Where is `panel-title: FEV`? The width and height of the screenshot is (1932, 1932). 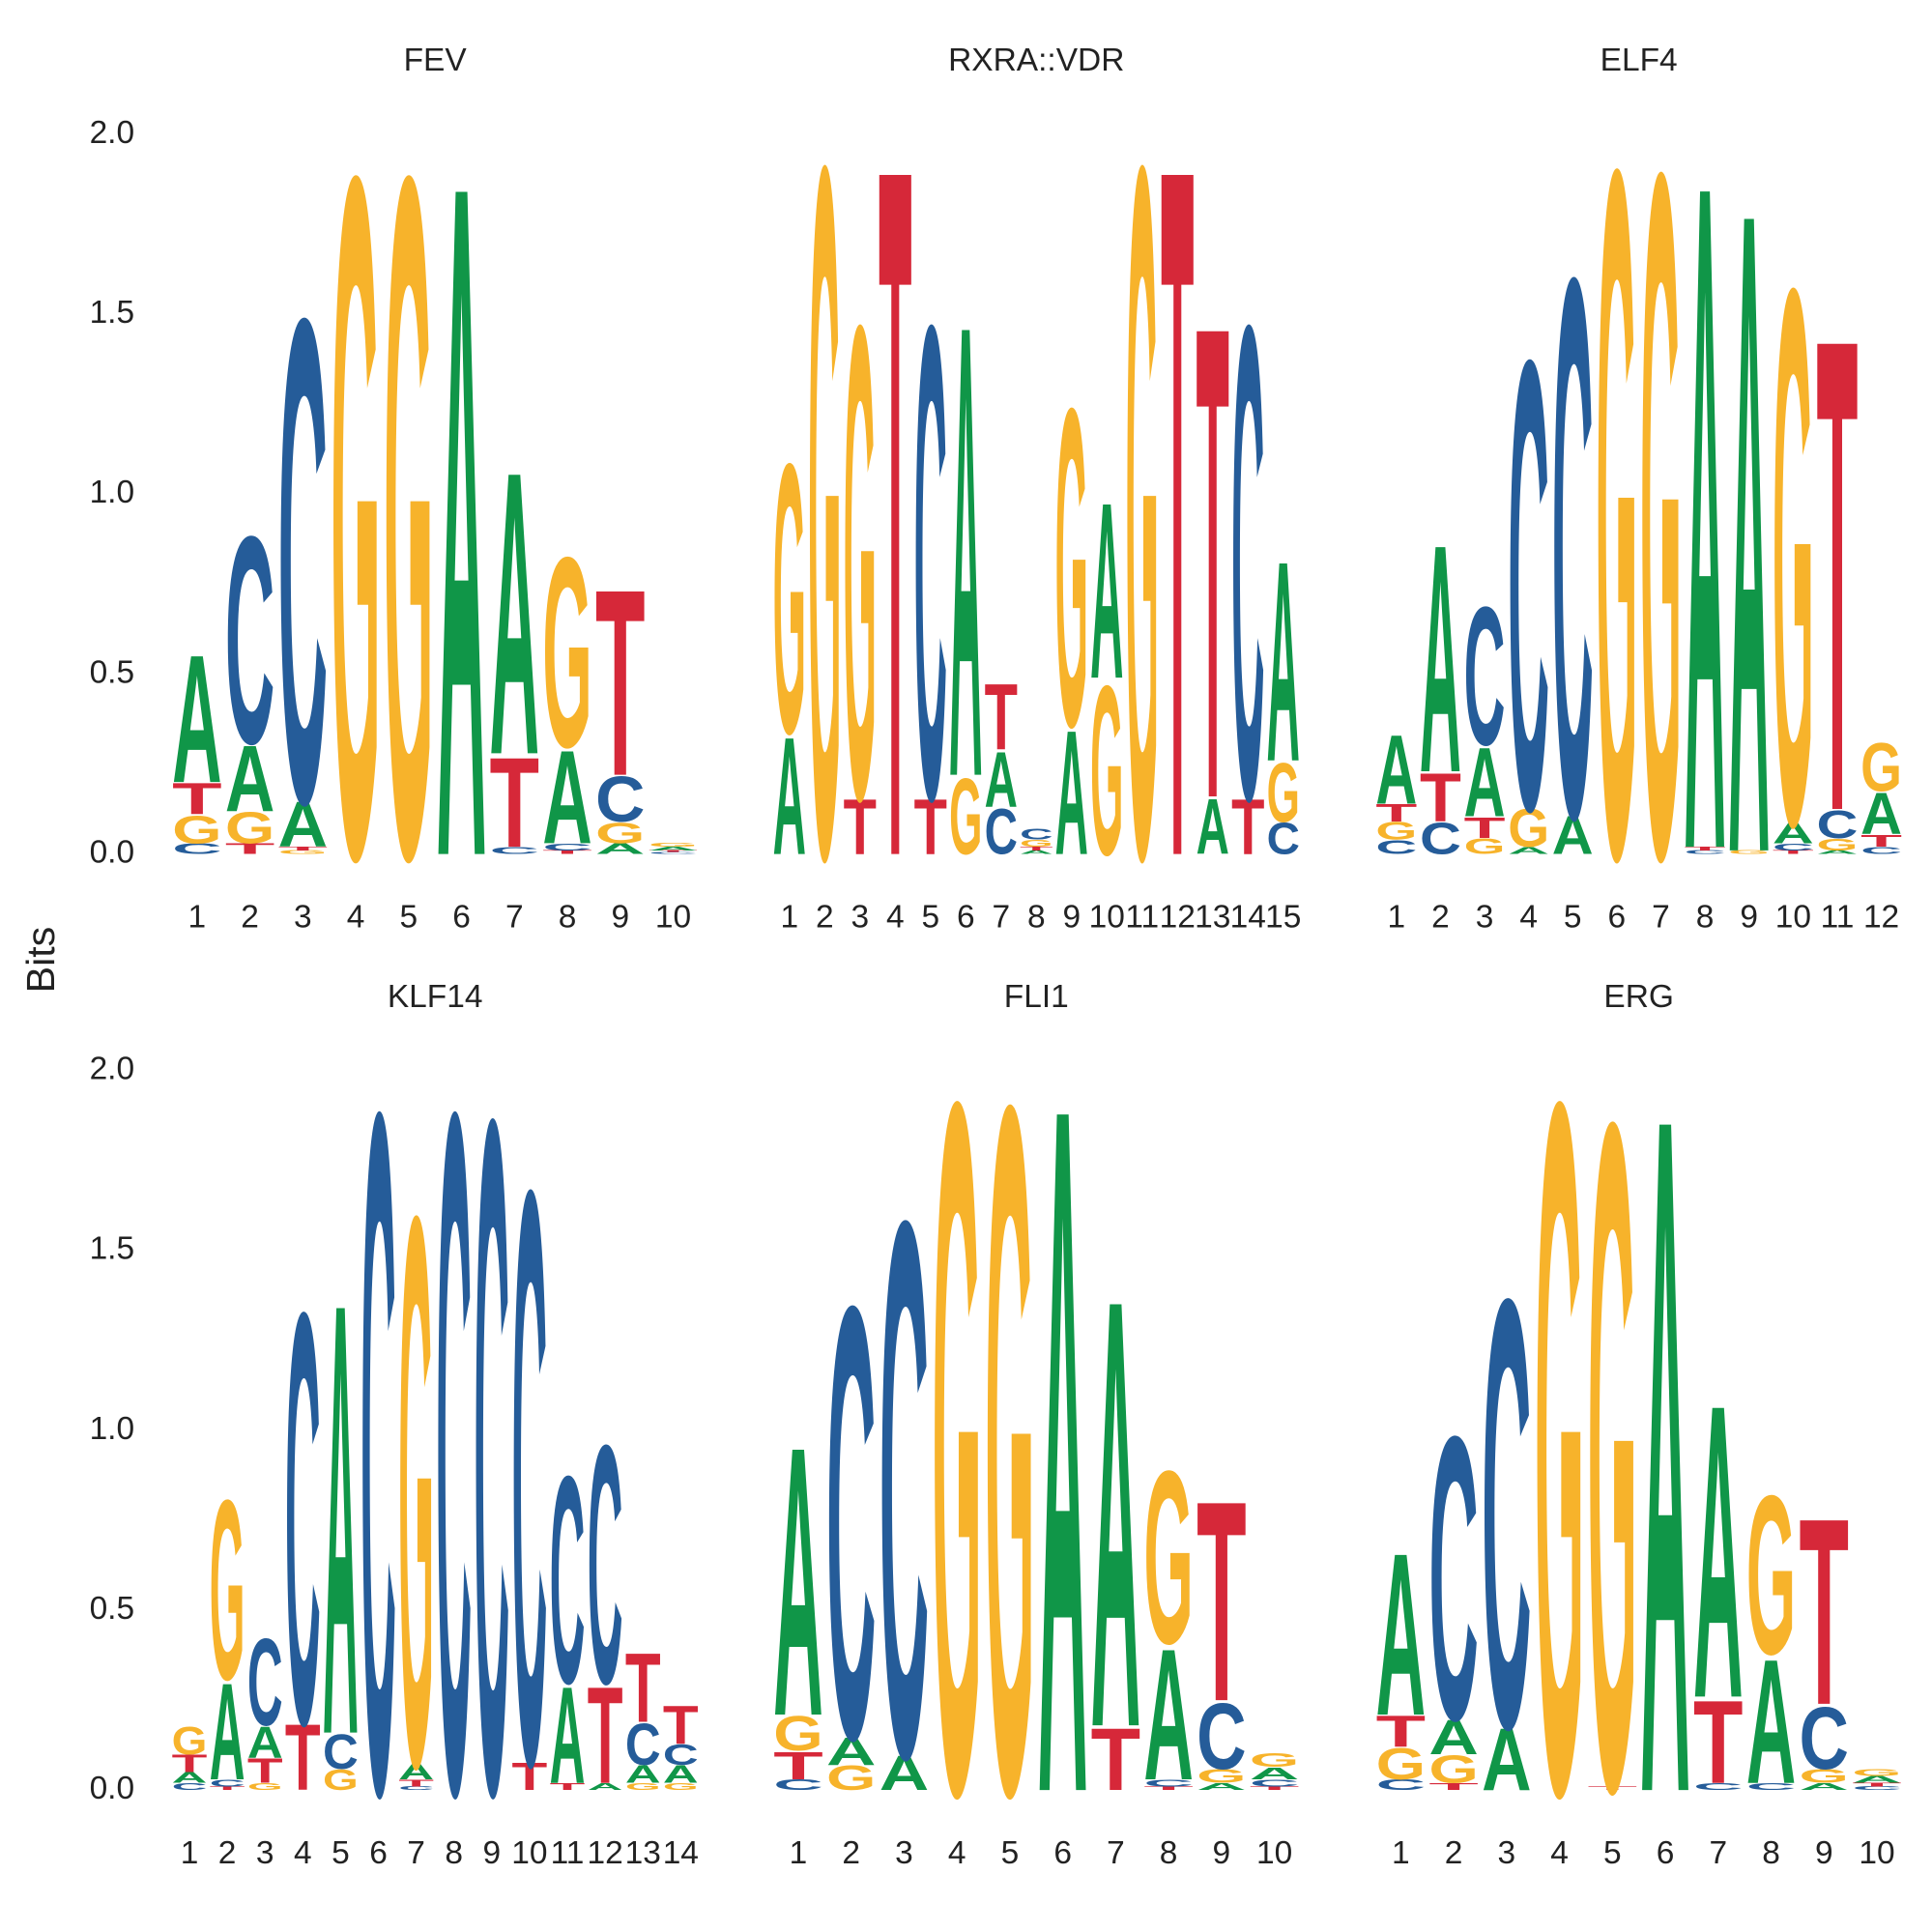
panel-title: FEV is located at coordinates (436, 60).